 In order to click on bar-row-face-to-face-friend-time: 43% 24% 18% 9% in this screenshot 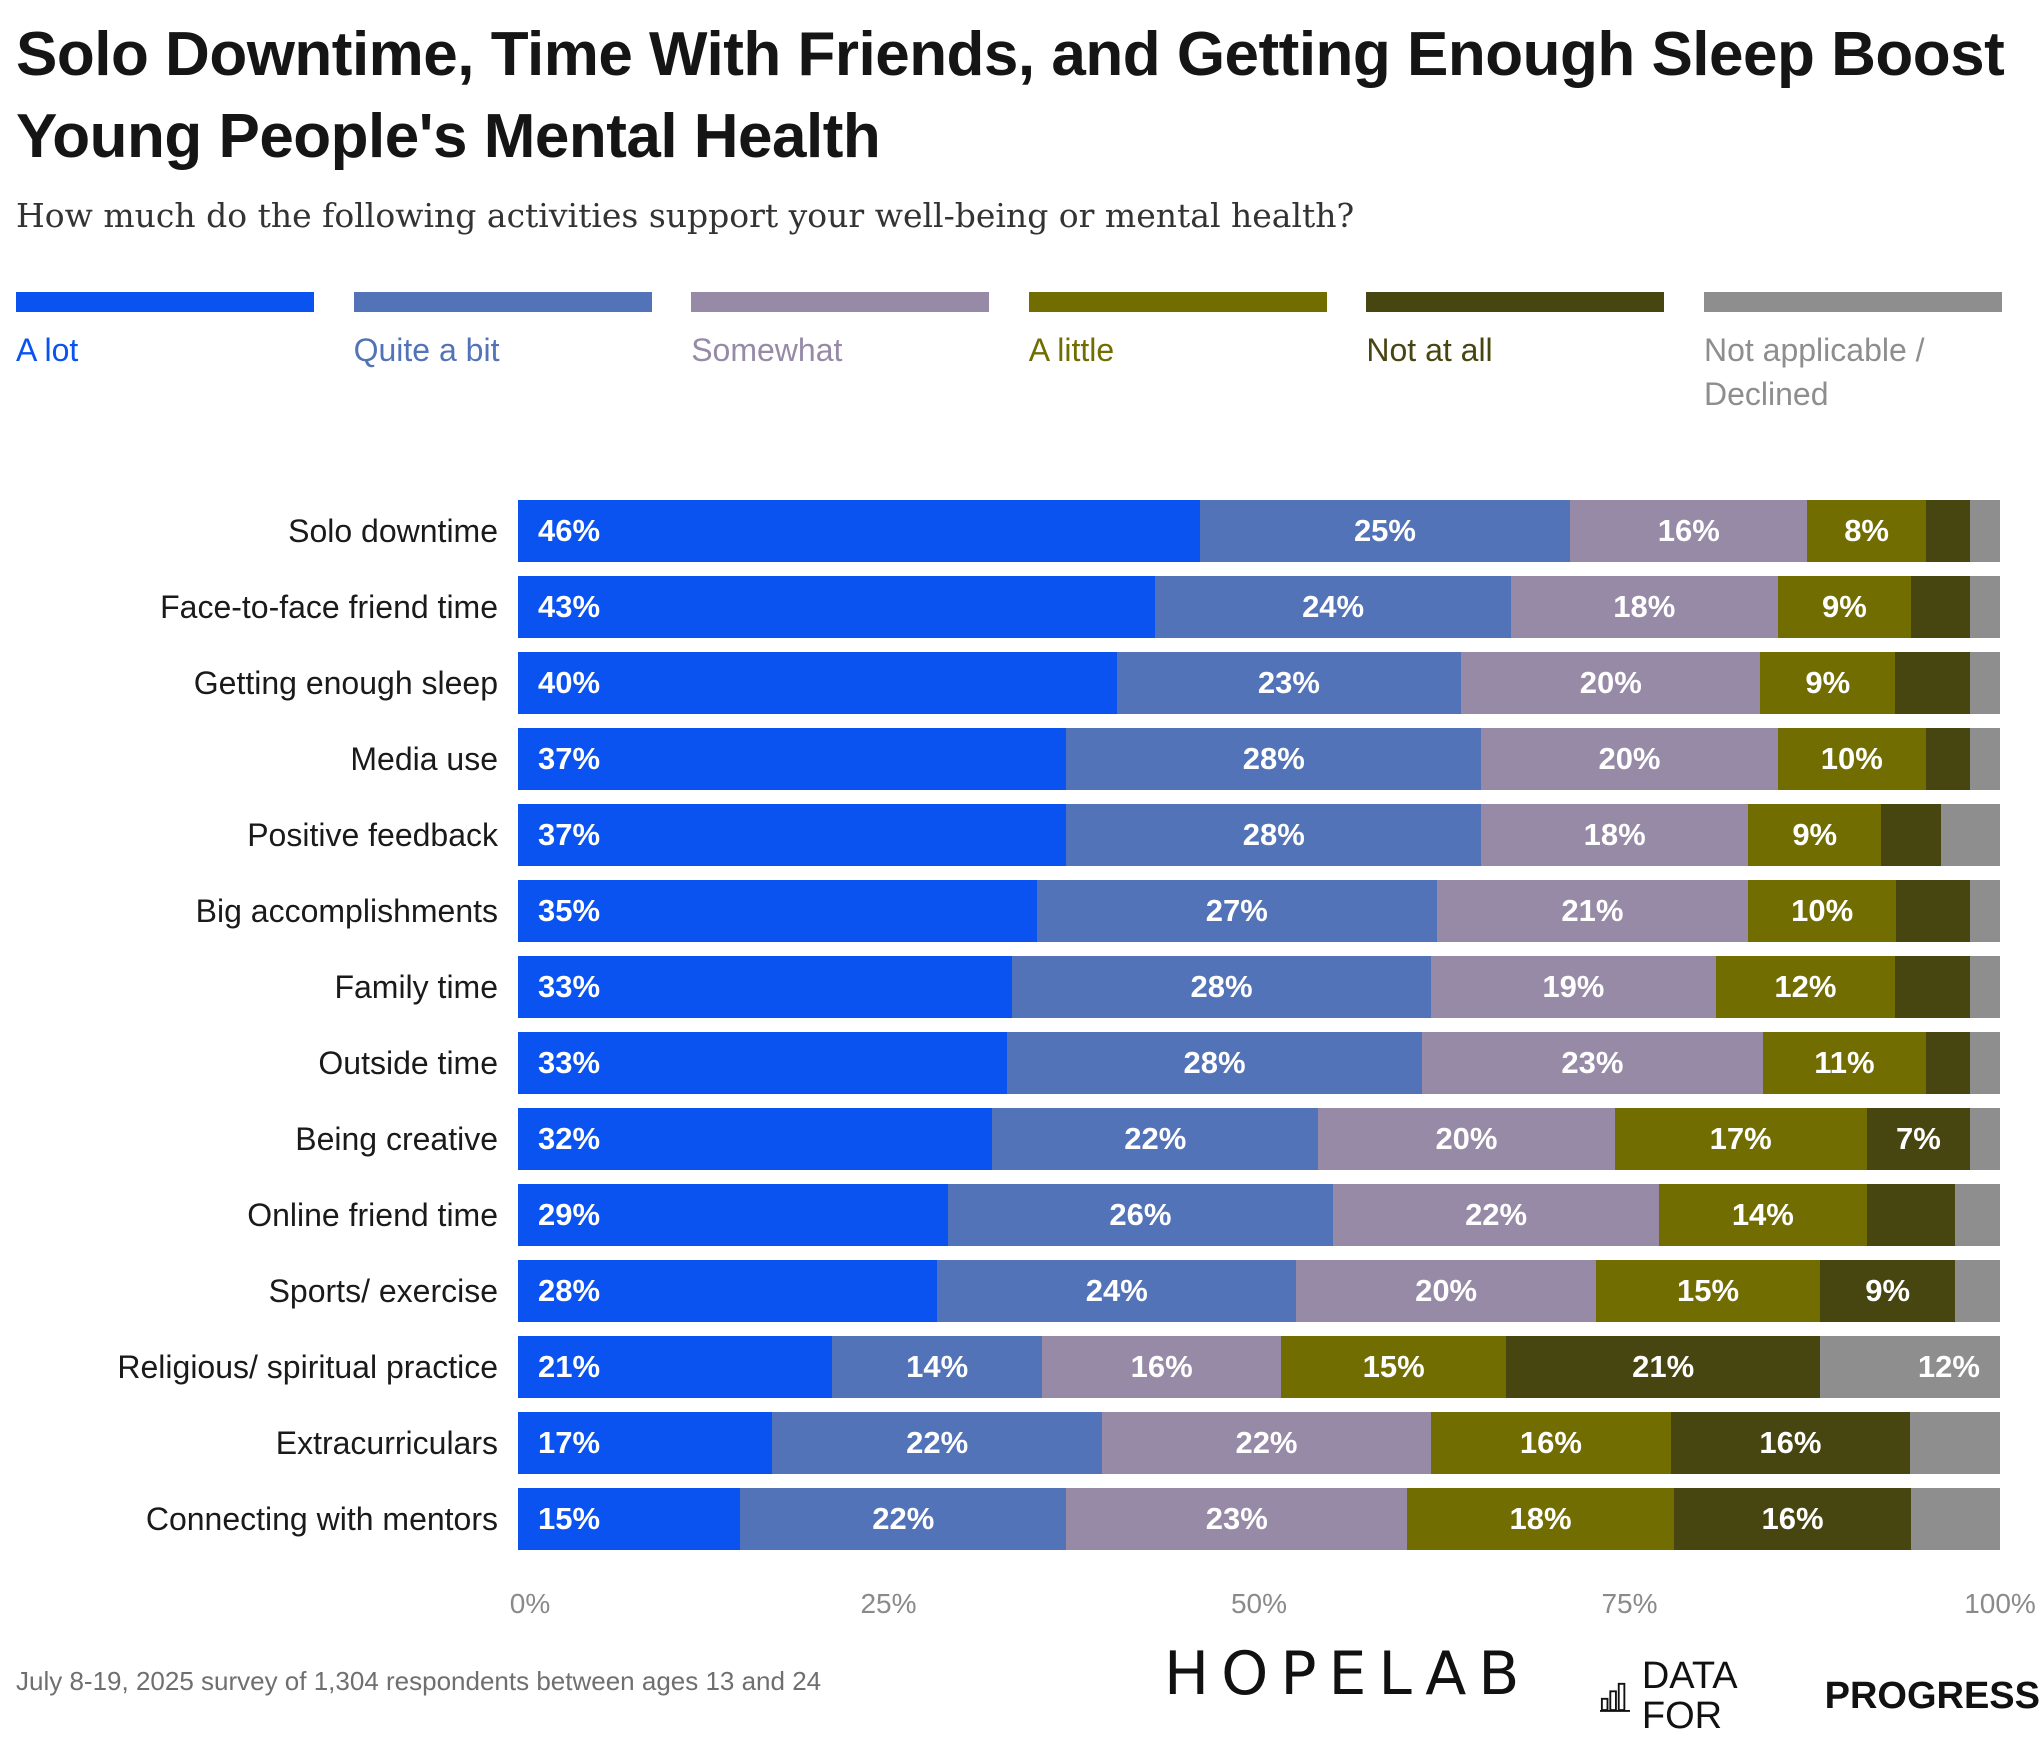, I will do `click(1259, 607)`.